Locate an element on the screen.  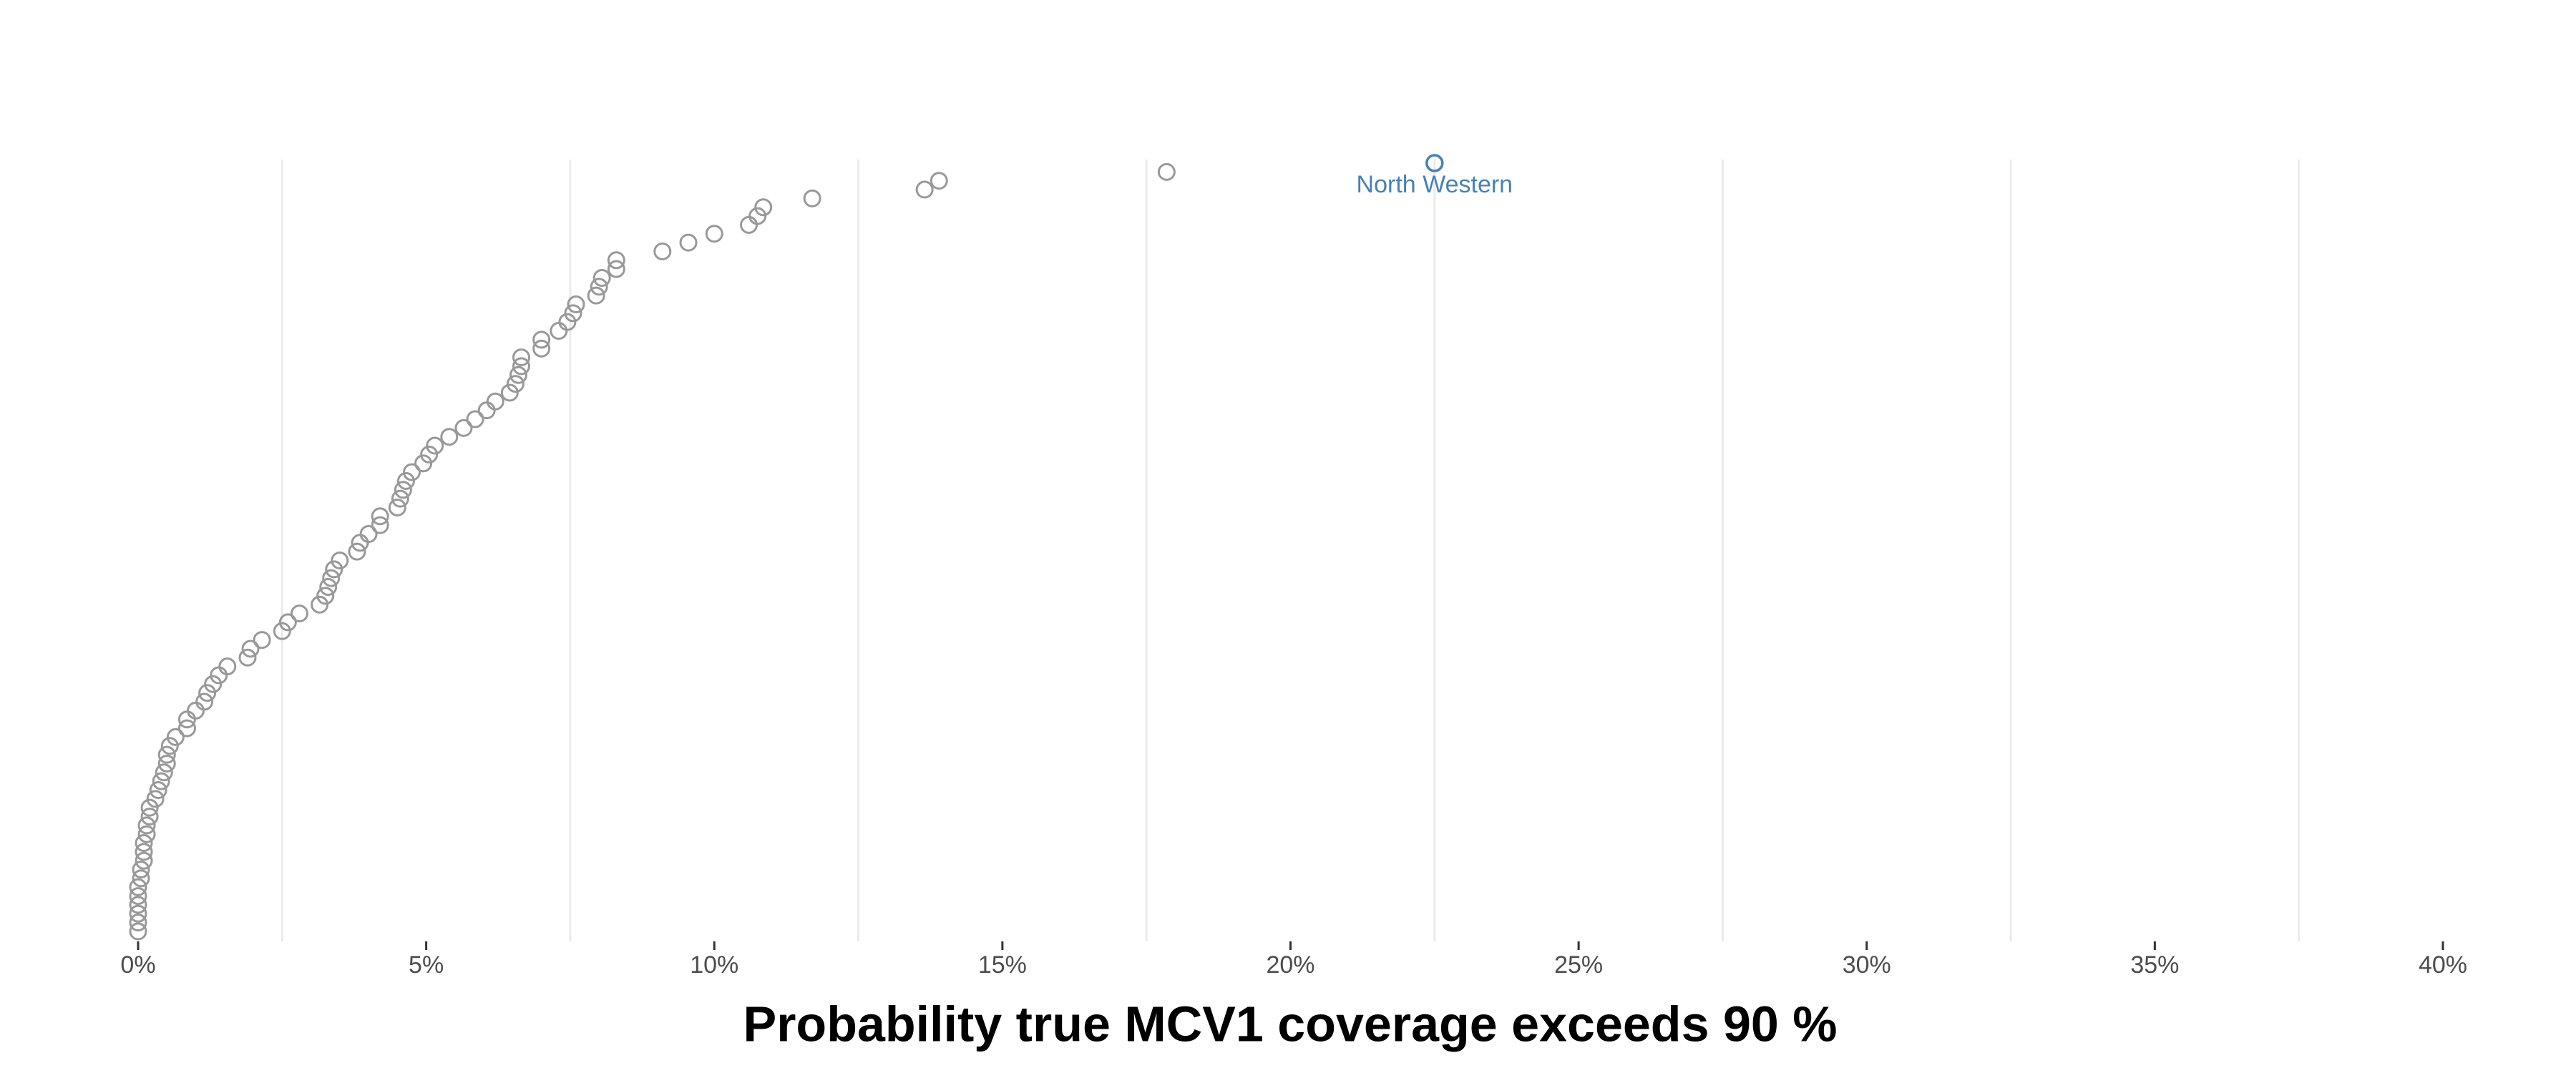
x-tick-label: 30% is located at coordinates (1867, 965).